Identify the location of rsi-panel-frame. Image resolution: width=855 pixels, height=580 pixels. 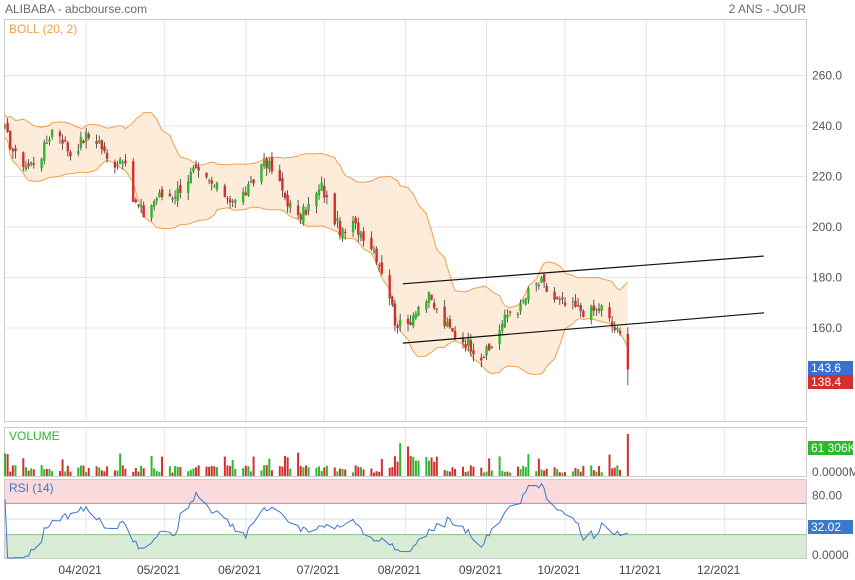
(405, 519).